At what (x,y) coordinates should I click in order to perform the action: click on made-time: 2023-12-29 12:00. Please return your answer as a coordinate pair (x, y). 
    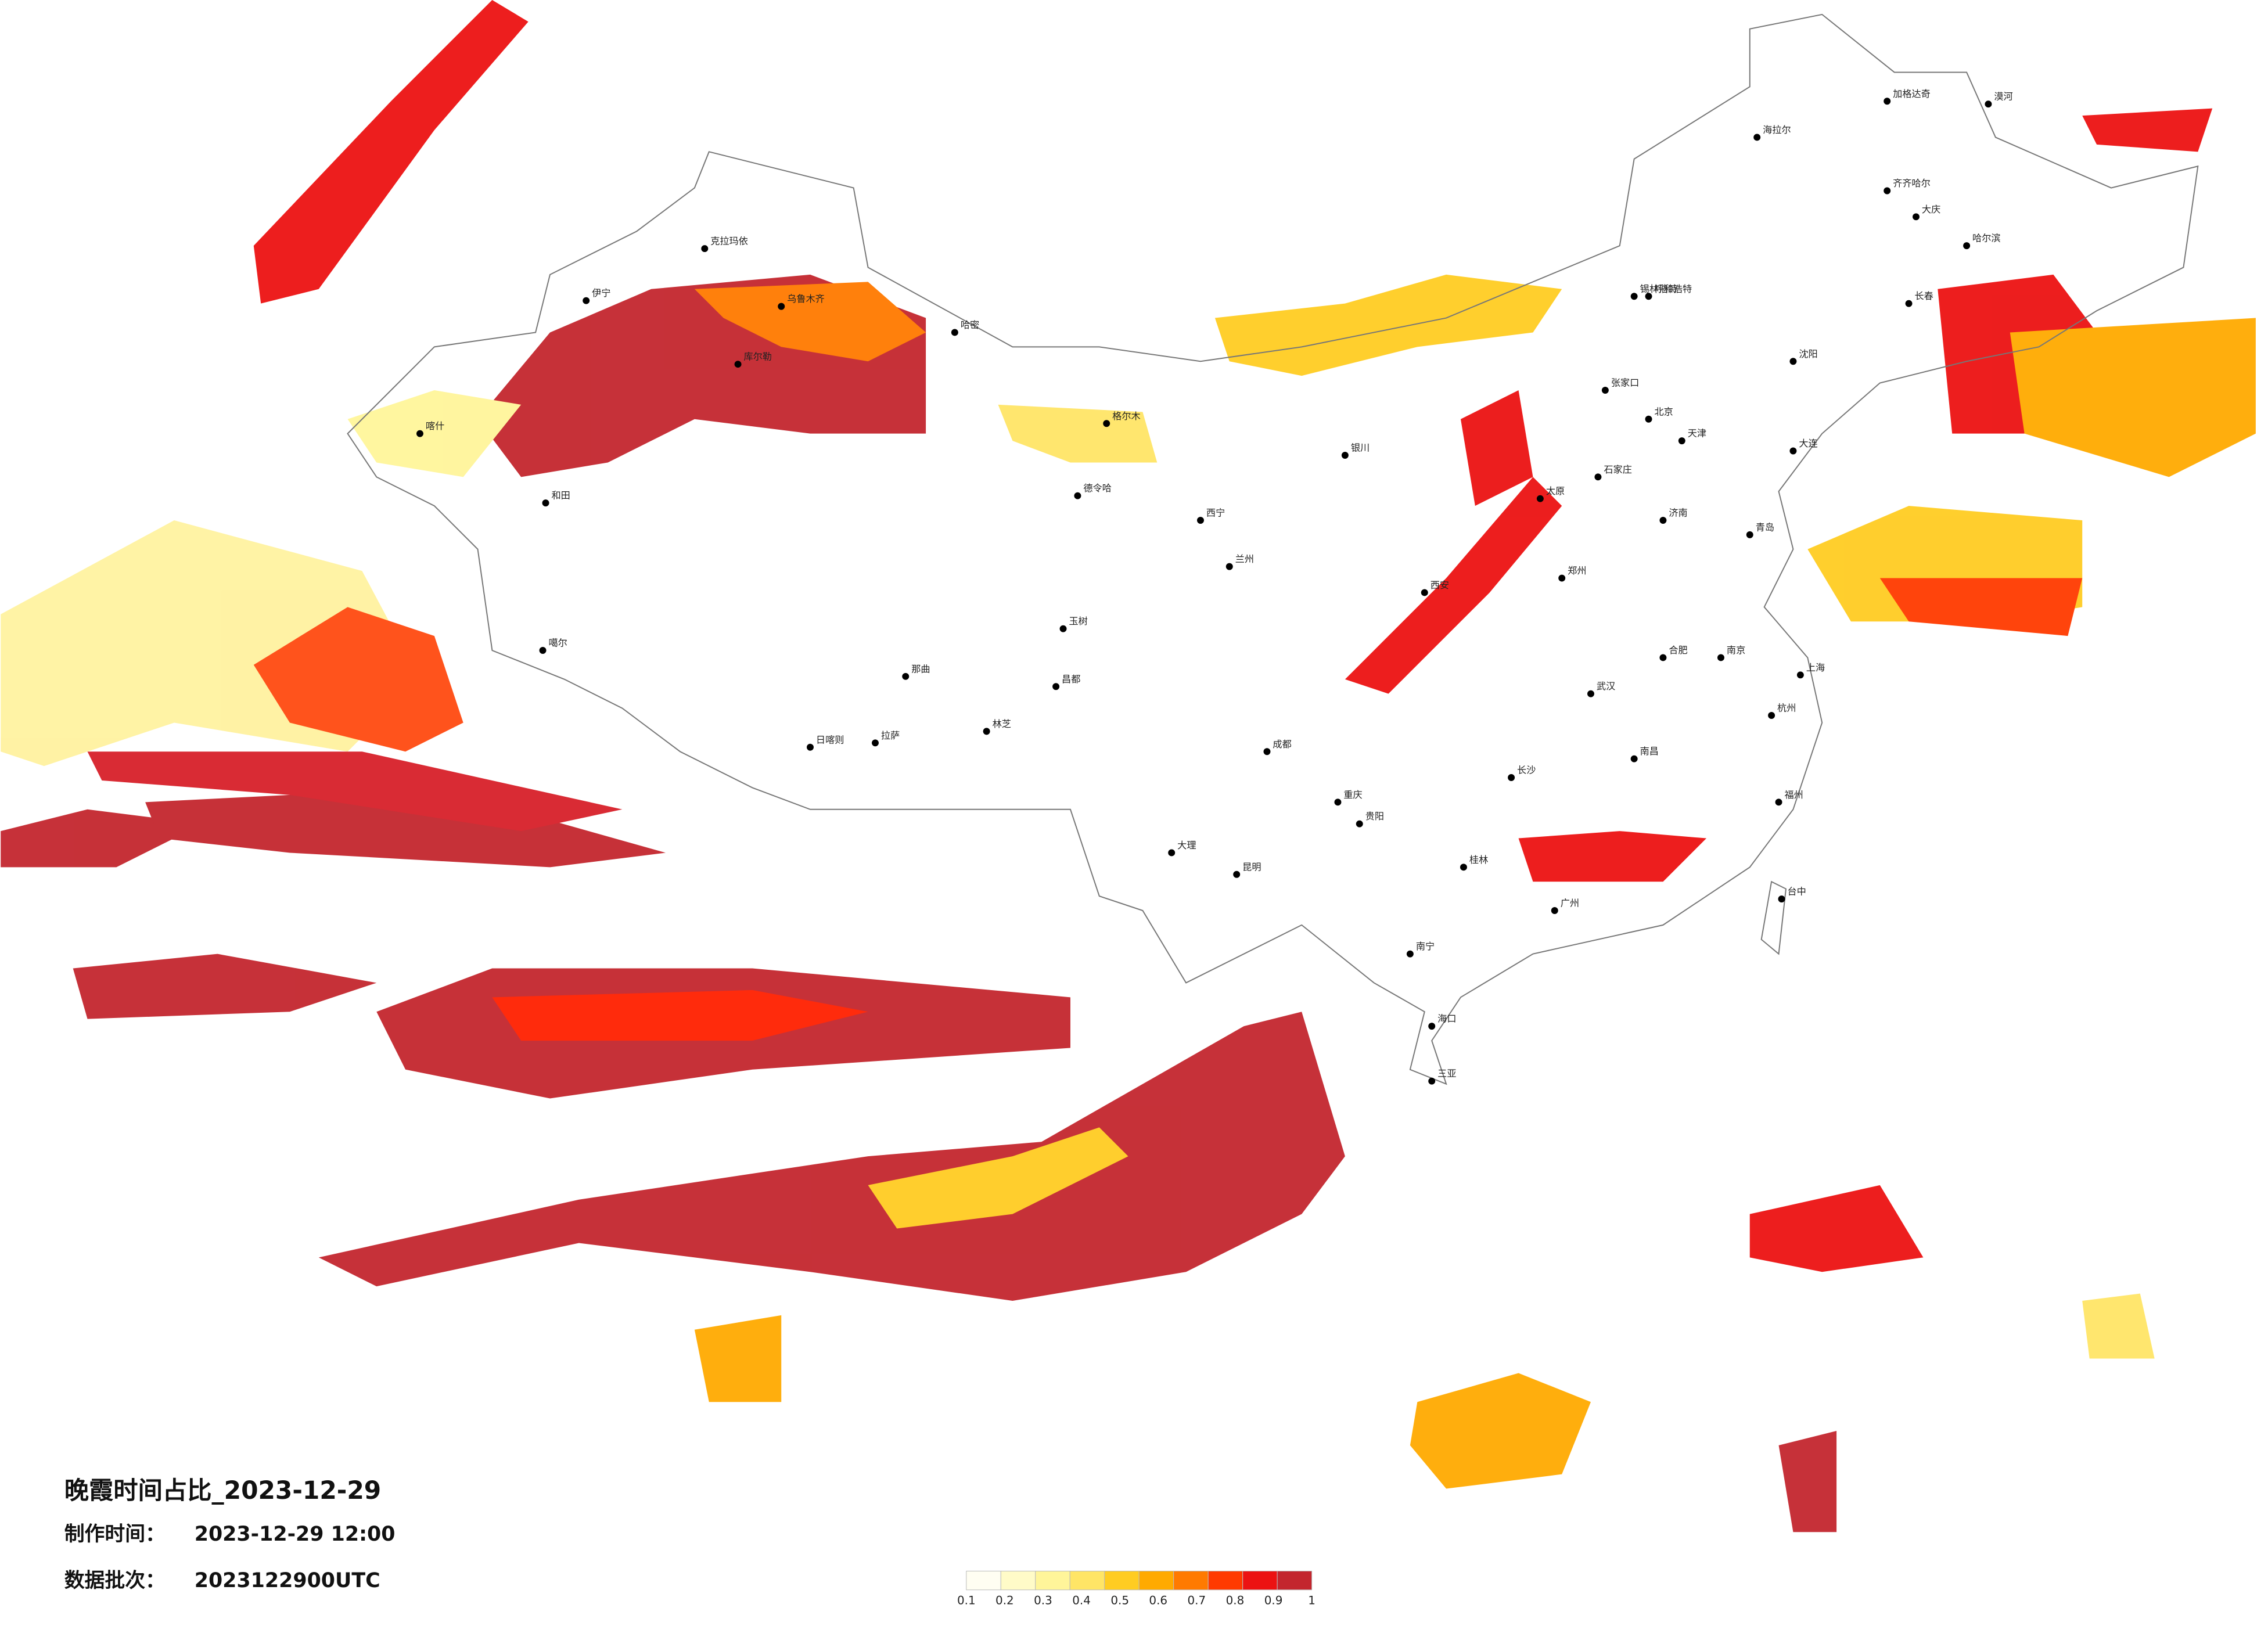
    Looking at the image, I should click on (295, 1534).